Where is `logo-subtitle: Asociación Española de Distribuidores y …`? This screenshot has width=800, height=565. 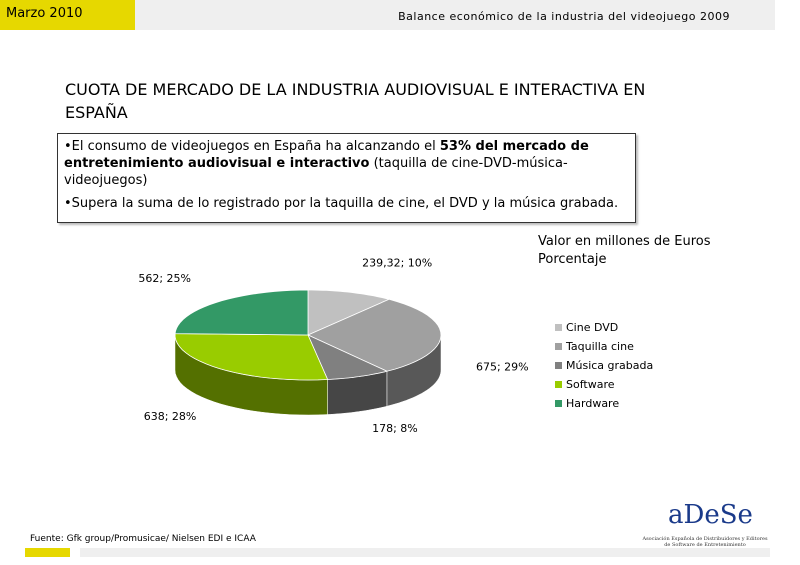 logo-subtitle: Asociación Española de Distribuidores y … is located at coordinates (705, 542).